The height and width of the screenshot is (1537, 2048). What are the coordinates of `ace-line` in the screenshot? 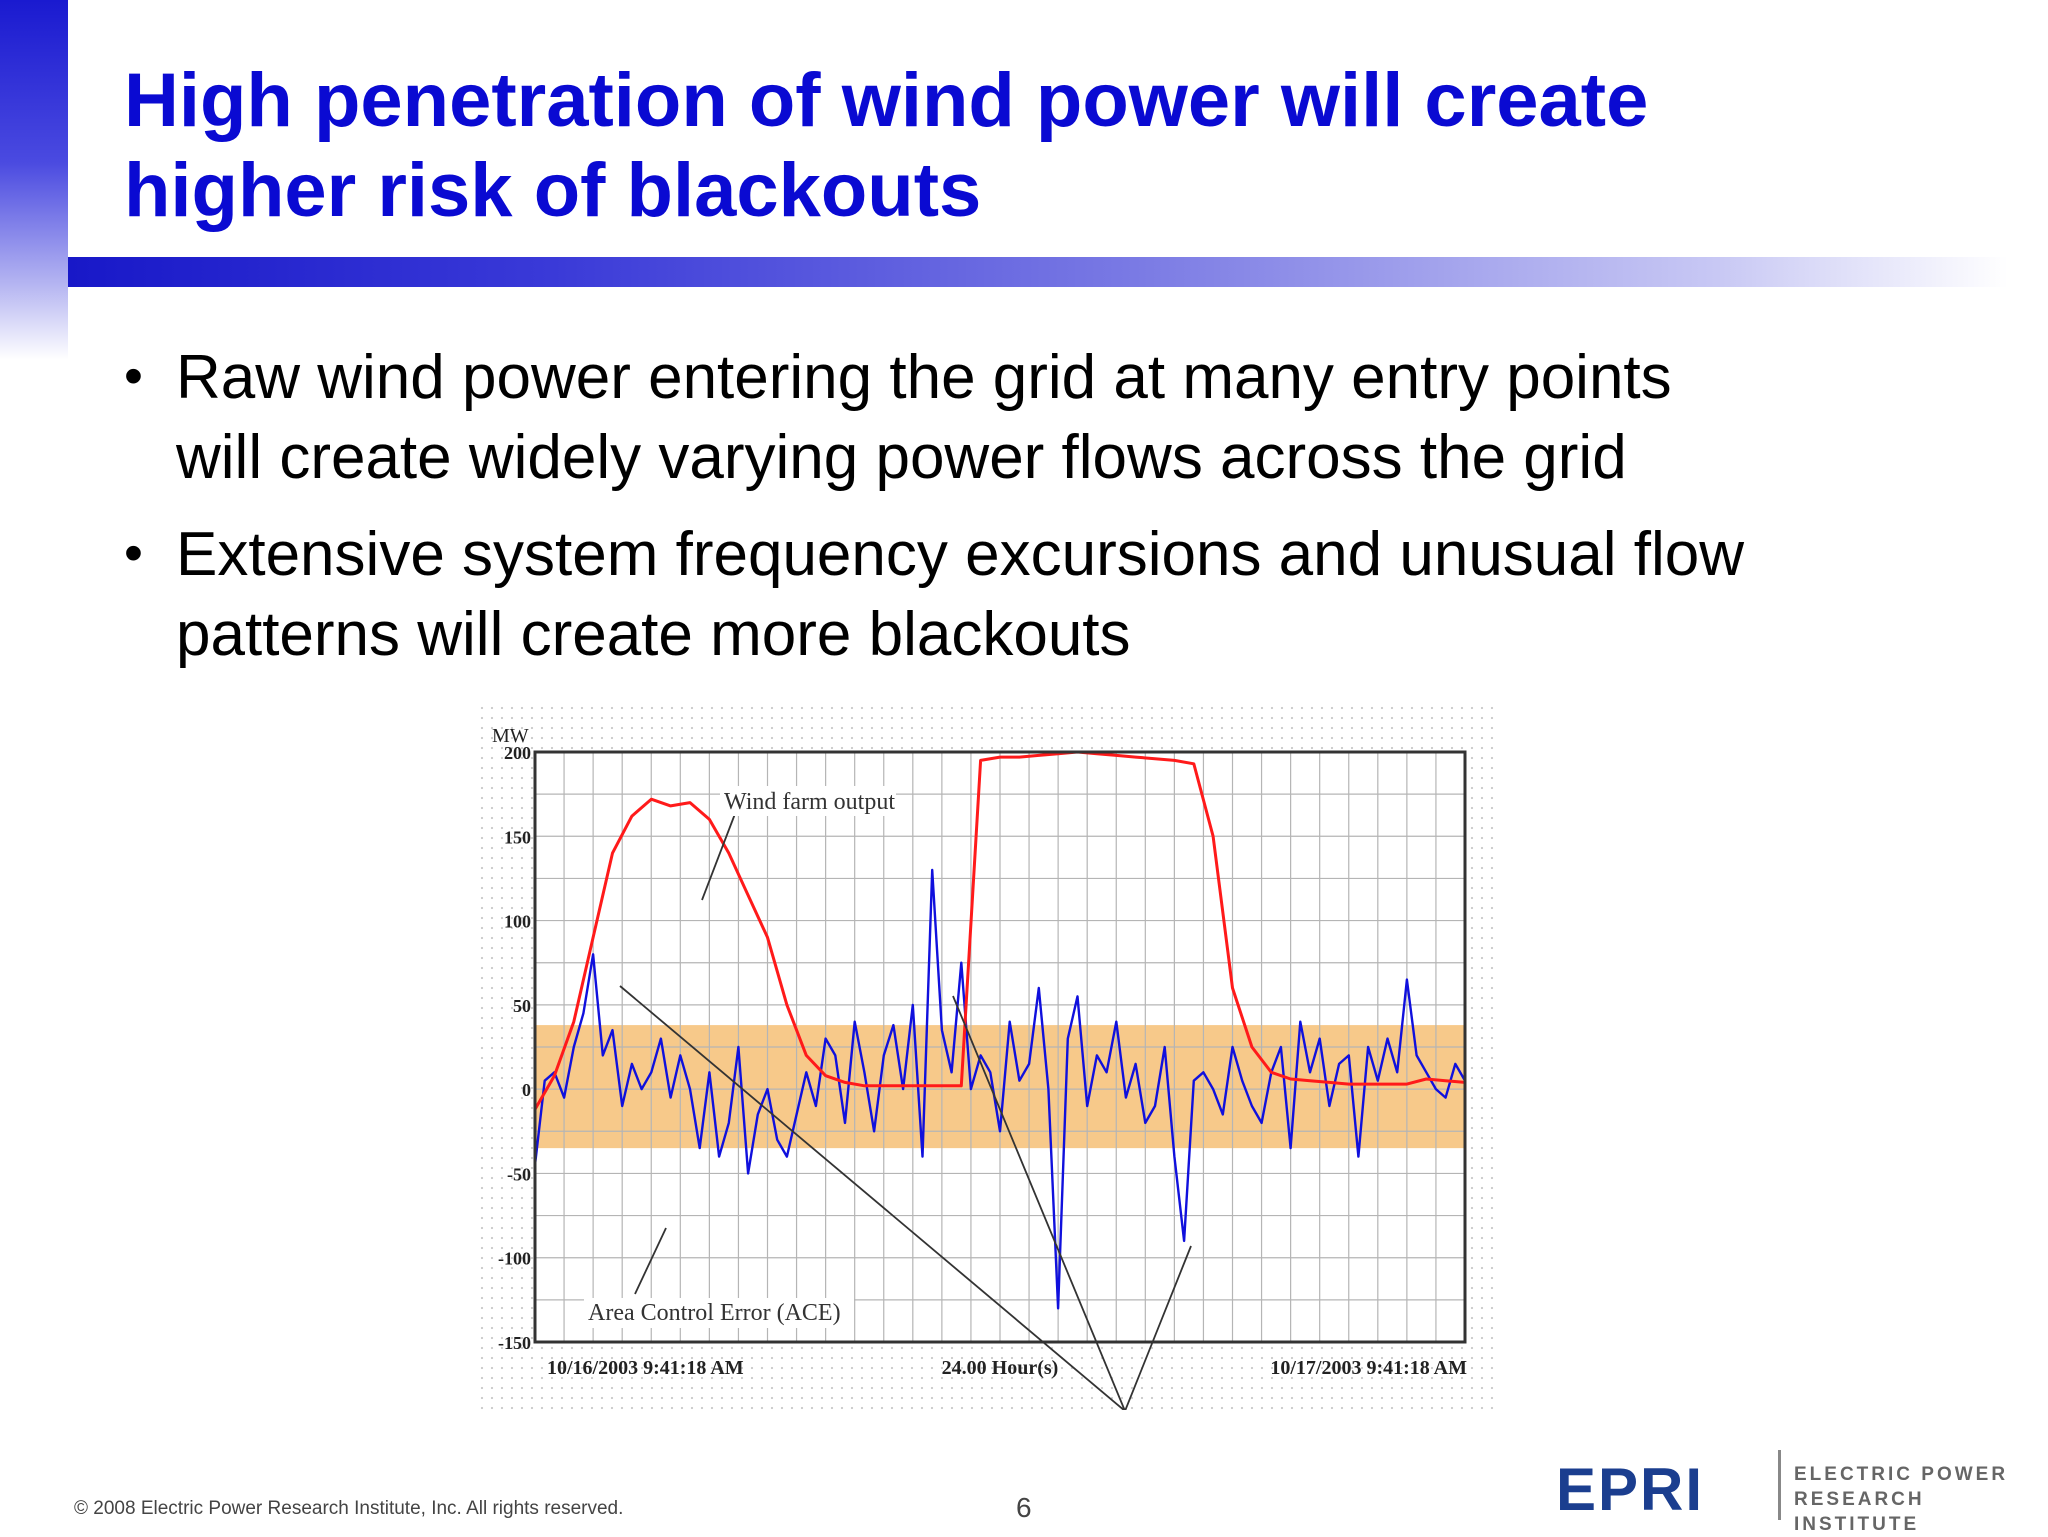 It's located at (1000, 1089).